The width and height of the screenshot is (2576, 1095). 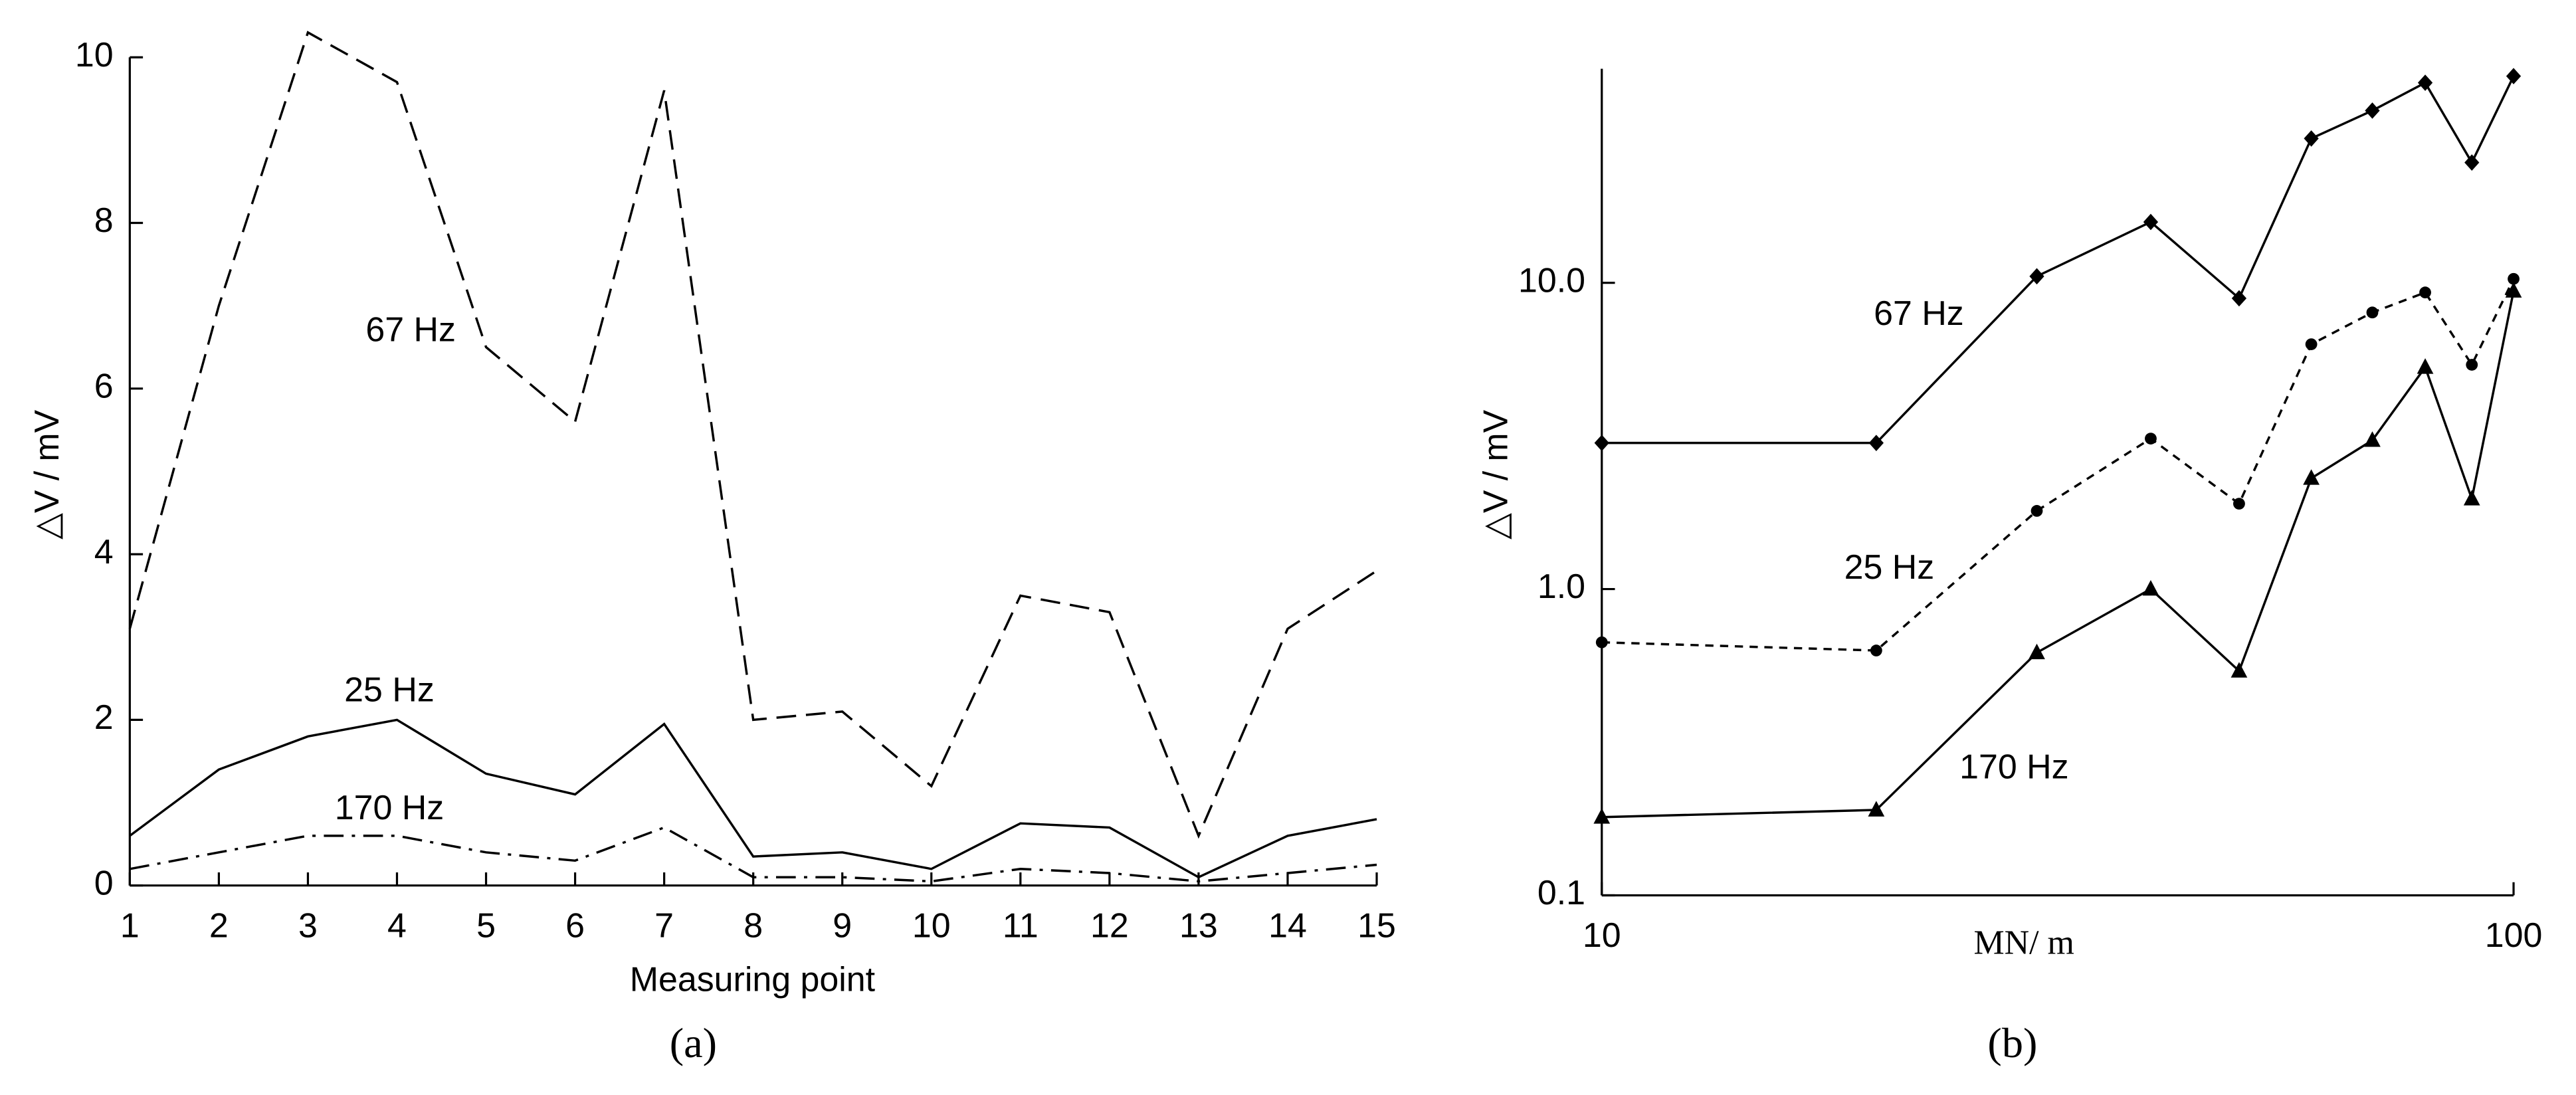 I want to click on x-tick-label: 12, so click(x=1109, y=925).